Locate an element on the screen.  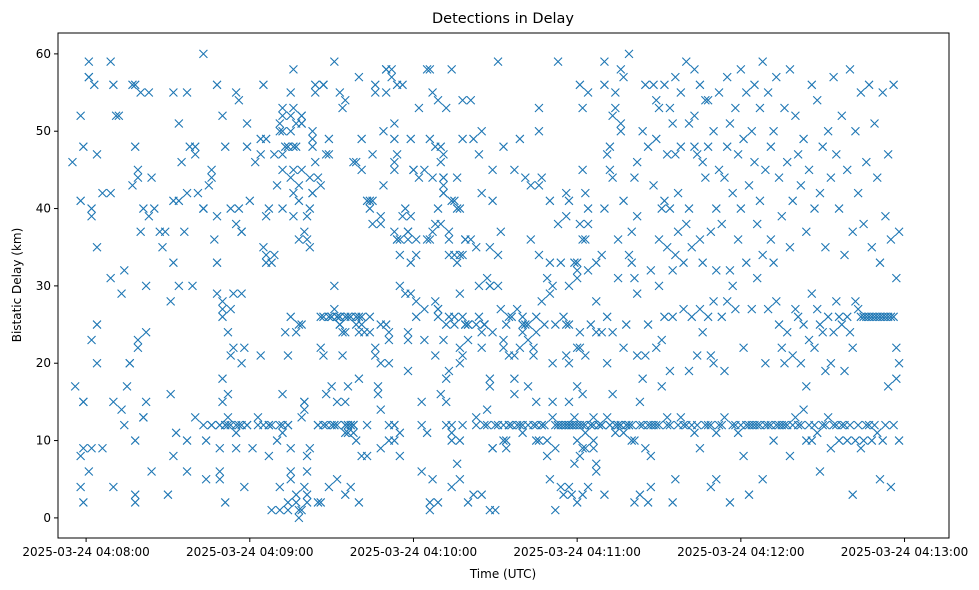
x-tick-label: 2025-03-24 04:09:00 is located at coordinates (249, 552).